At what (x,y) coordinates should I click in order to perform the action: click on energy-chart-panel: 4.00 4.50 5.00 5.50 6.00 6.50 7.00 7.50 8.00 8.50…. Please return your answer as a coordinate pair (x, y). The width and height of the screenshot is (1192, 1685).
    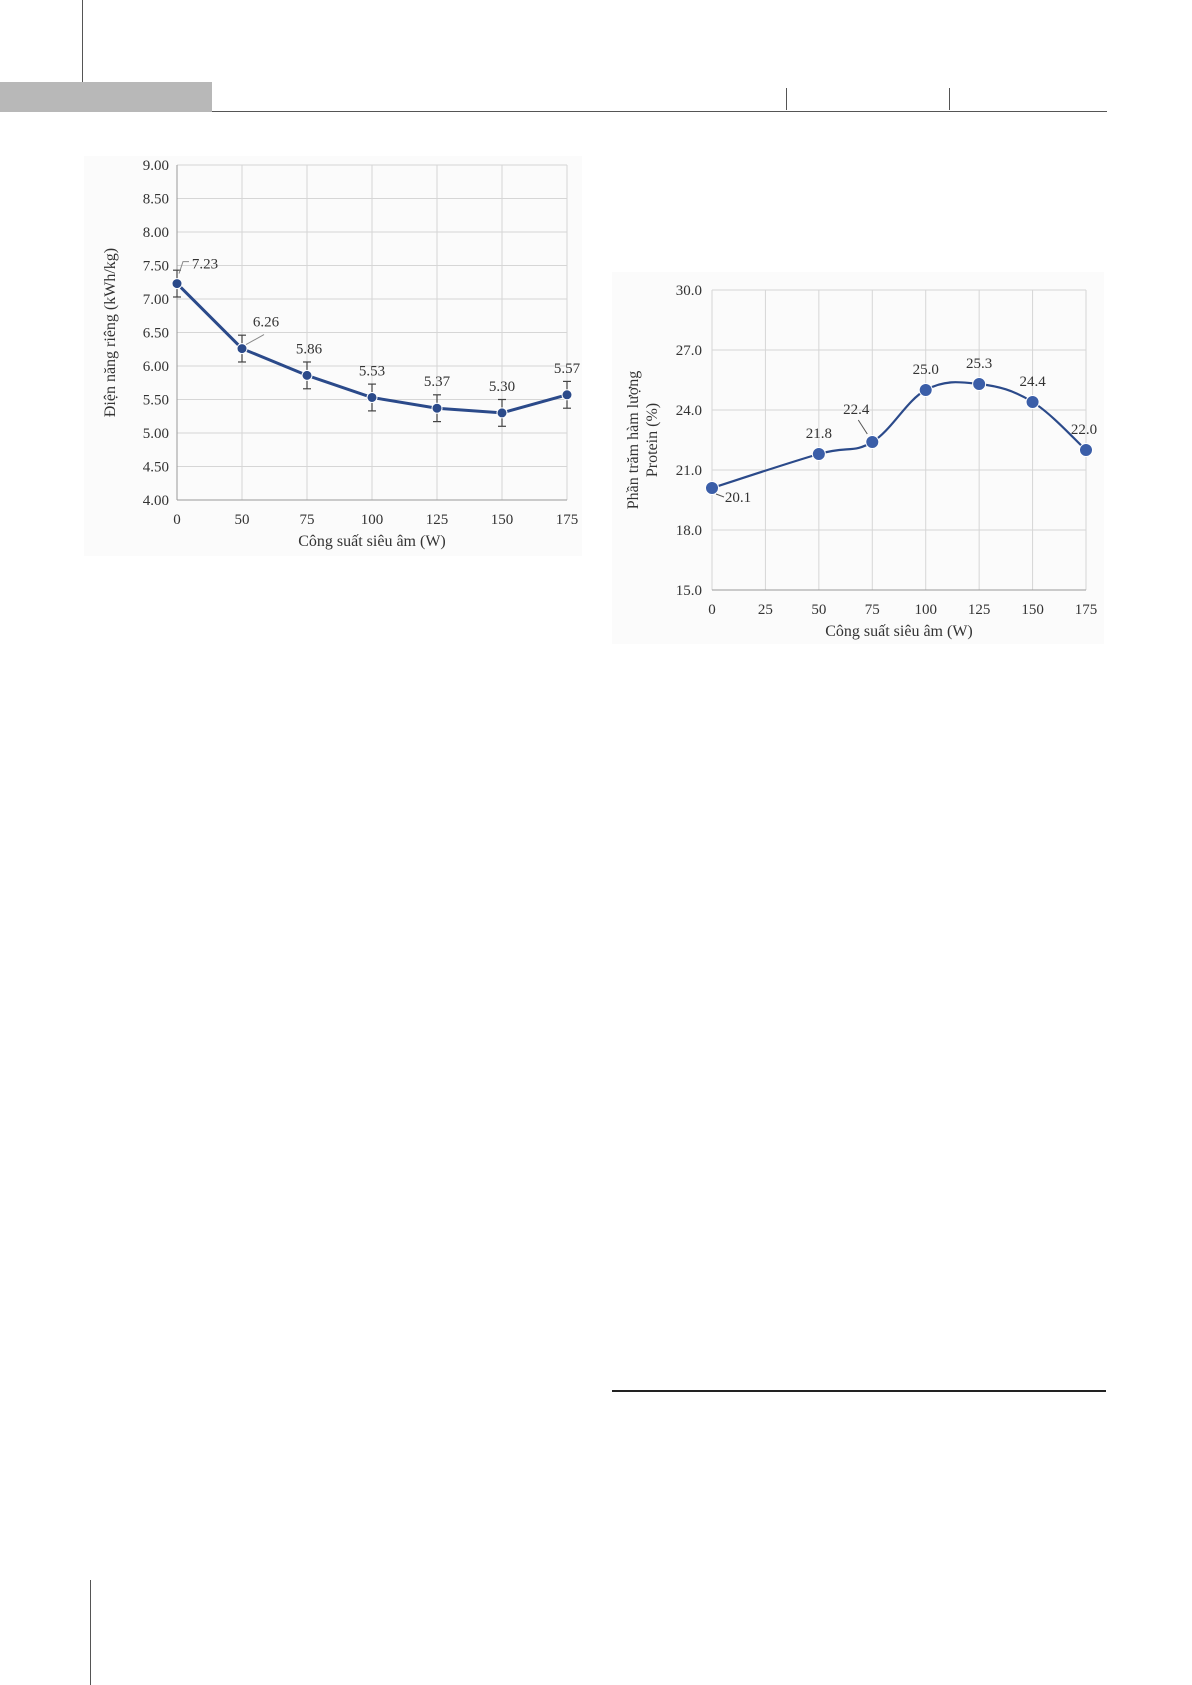
    Looking at the image, I should click on (333, 356).